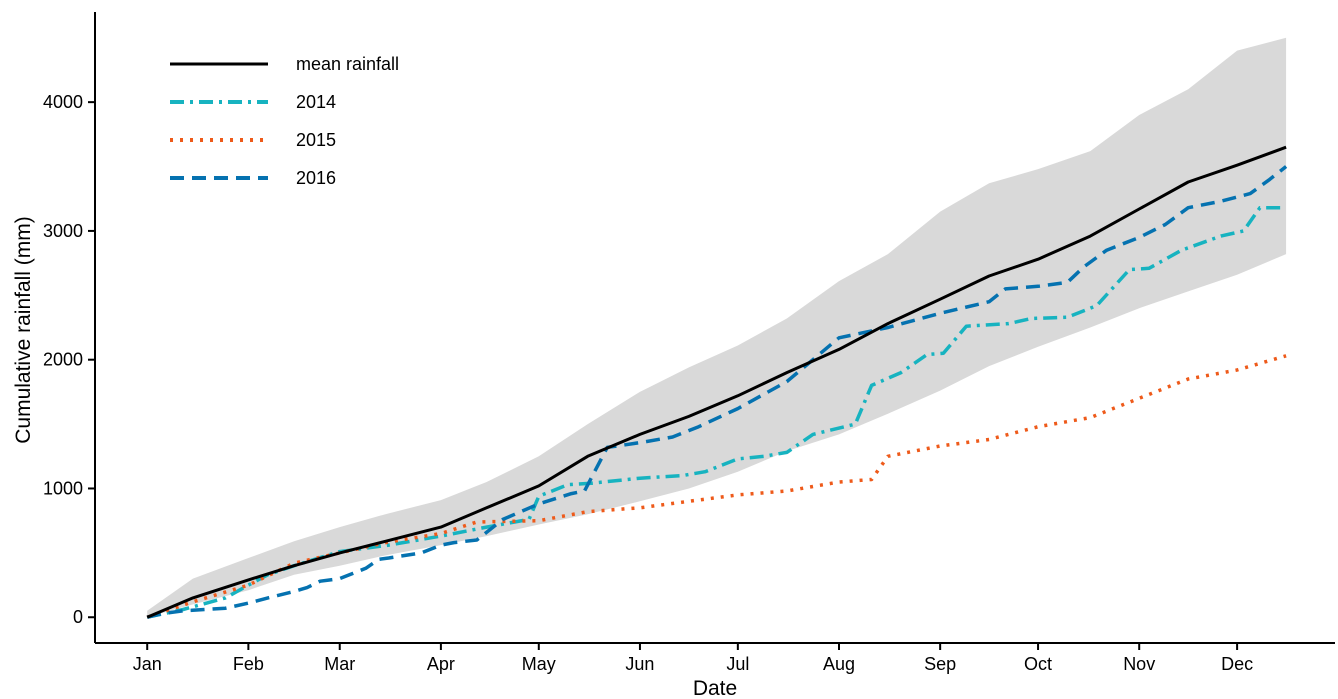 Image resolution: width=1338 pixels, height=699 pixels. Describe the element at coordinates (63, 488) in the screenshot. I see `y-tick-label: 1000` at that location.